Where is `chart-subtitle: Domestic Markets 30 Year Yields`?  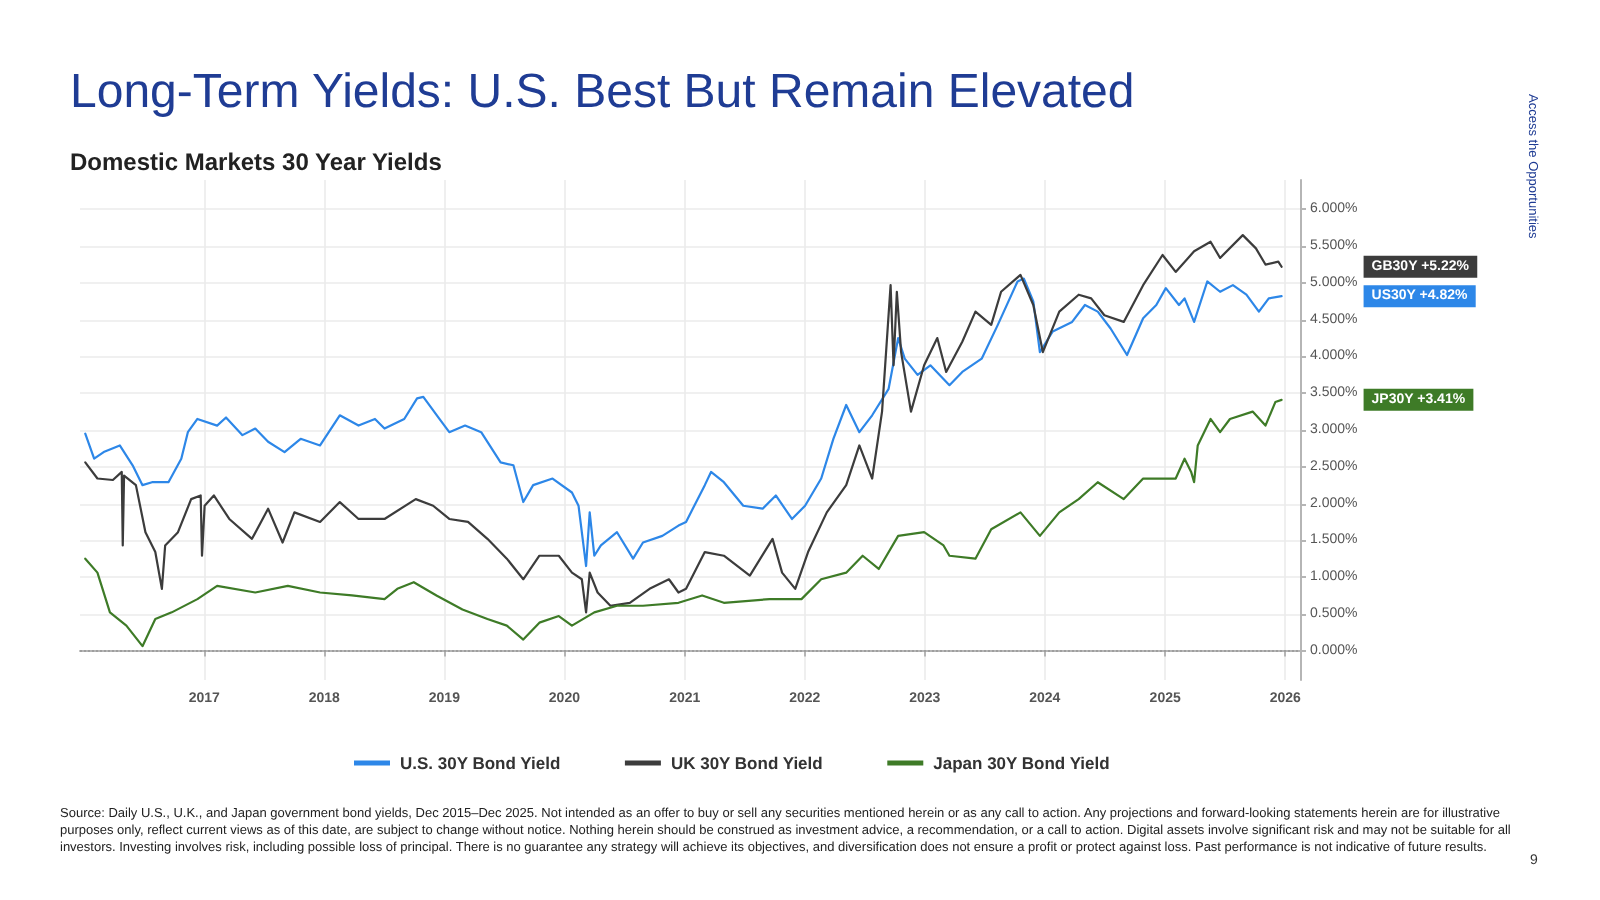 chart-subtitle: Domestic Markets 30 Year Yields is located at coordinates (256, 162).